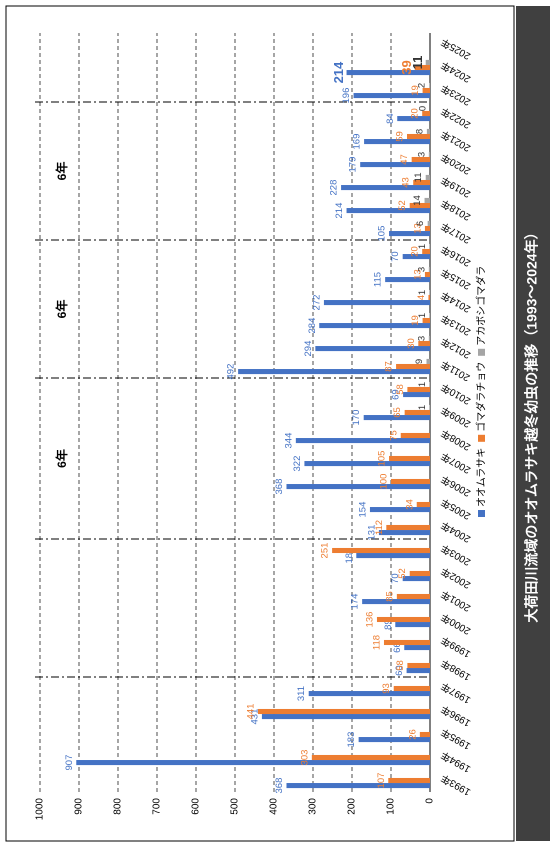  What do you see at coordinates (352, 806) in the screenshot?
I see `y-tick-label: 200` at bounding box center [352, 806].